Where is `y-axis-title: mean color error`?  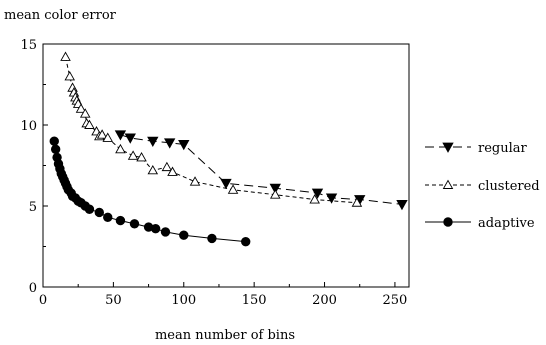
y-axis-title: mean color error is located at coordinates (60, 15).